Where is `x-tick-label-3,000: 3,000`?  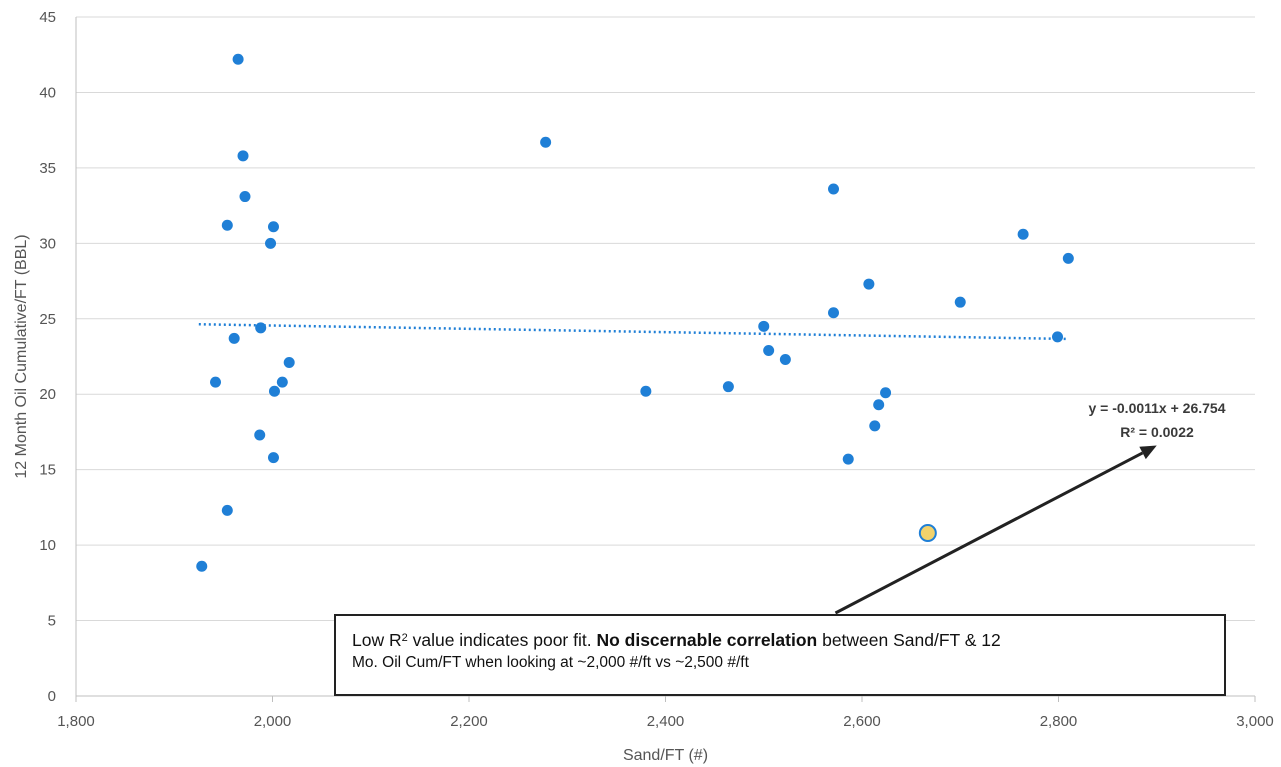
x-tick-label-3,000: 3,000 is located at coordinates (1255, 721).